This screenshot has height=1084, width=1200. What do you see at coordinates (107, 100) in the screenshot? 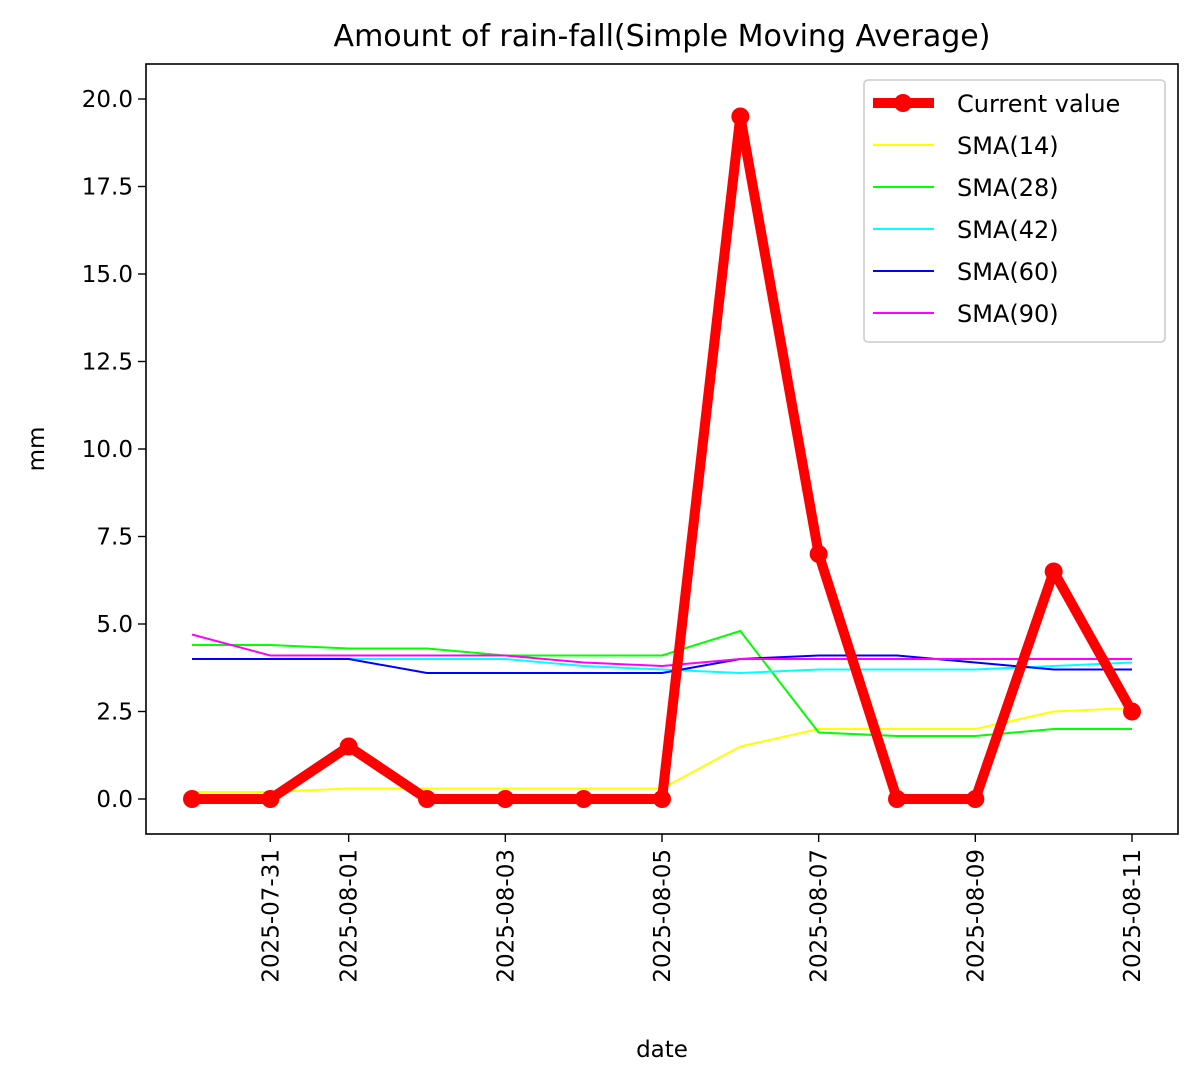
I see `y-tick-label: 20.0` at bounding box center [107, 100].